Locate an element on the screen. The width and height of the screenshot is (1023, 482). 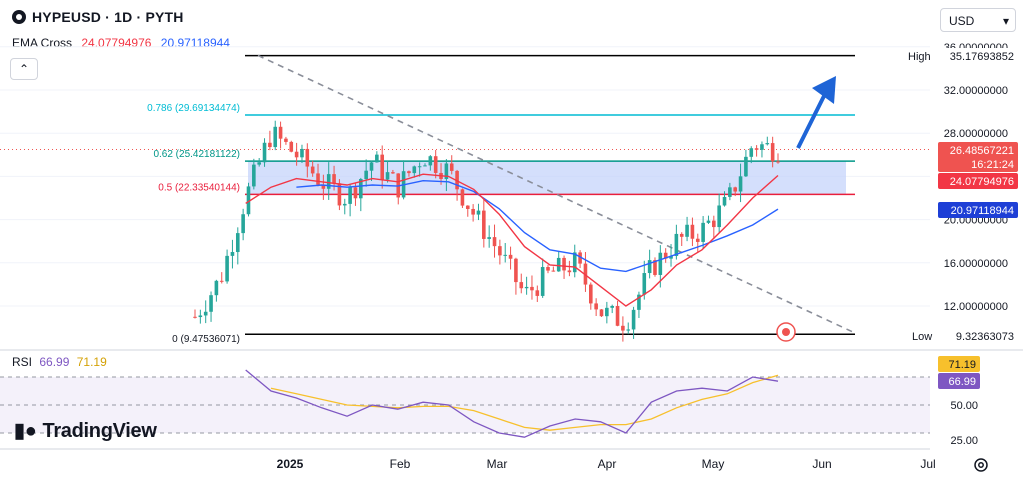
rsi-line is located at coordinates (512, 403).